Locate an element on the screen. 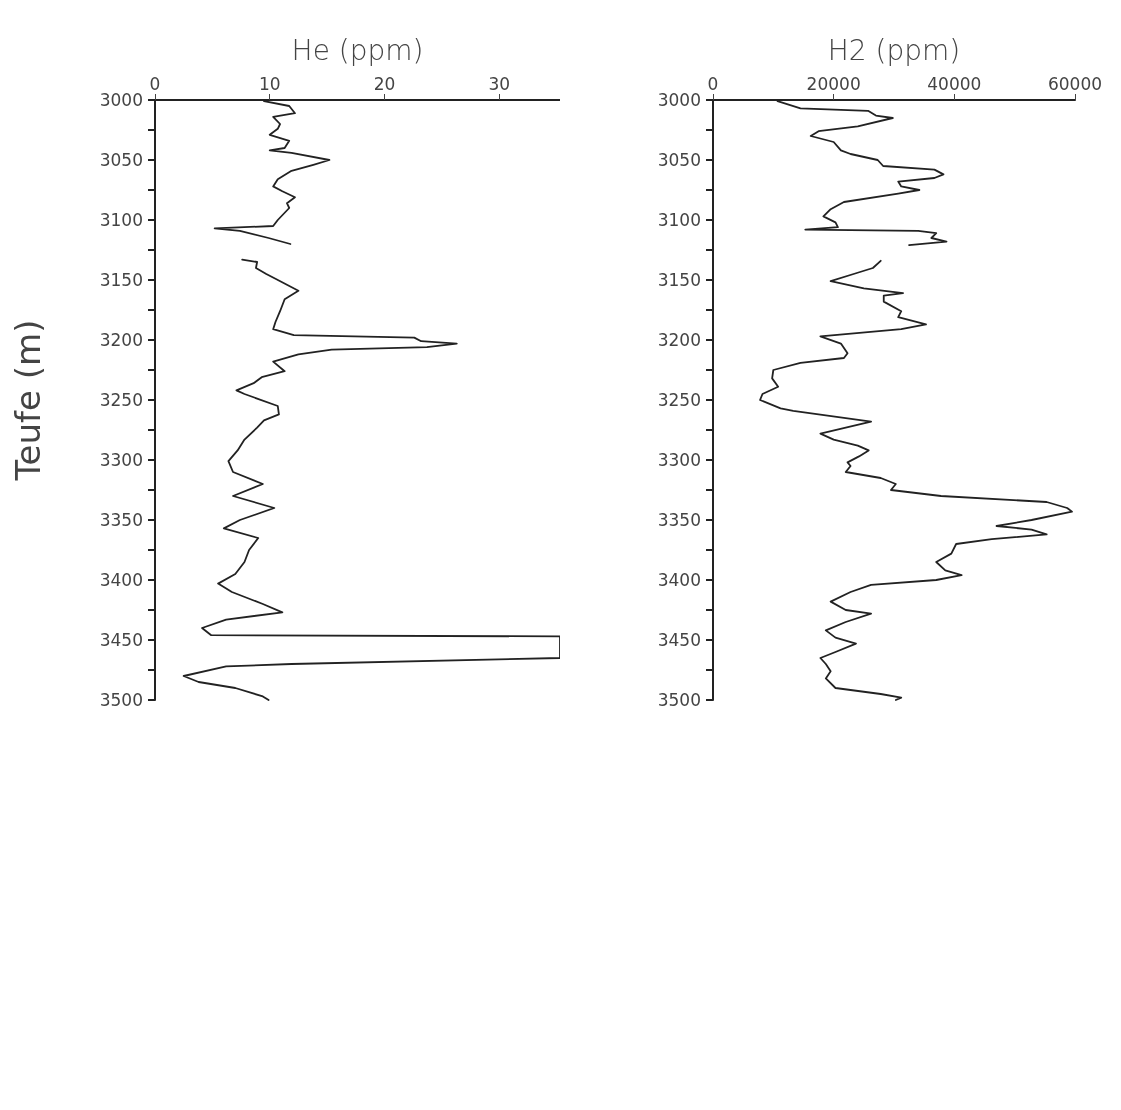 This screenshot has width=1121, height=1110. x-axis-title: He (ppm) is located at coordinates (357, 50).